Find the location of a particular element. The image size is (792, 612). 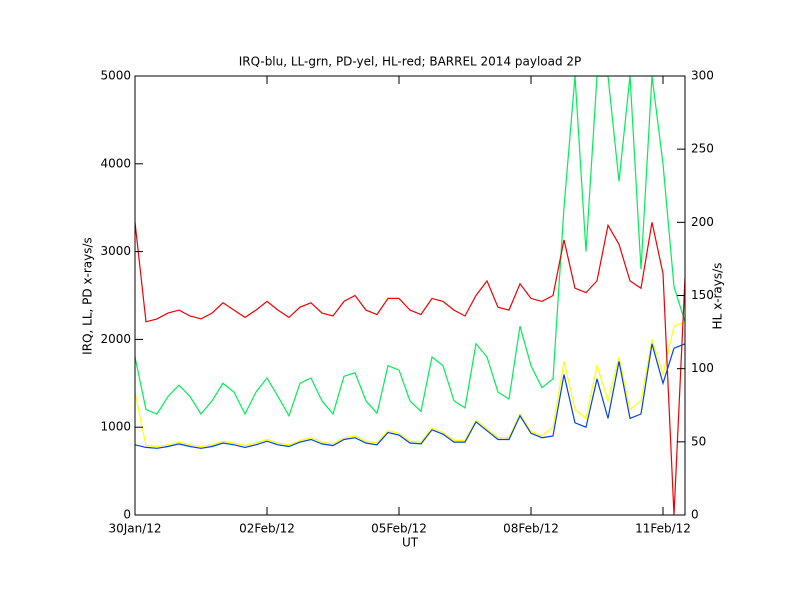

x-tick-label: 08Feb/12 is located at coordinates (531, 529).